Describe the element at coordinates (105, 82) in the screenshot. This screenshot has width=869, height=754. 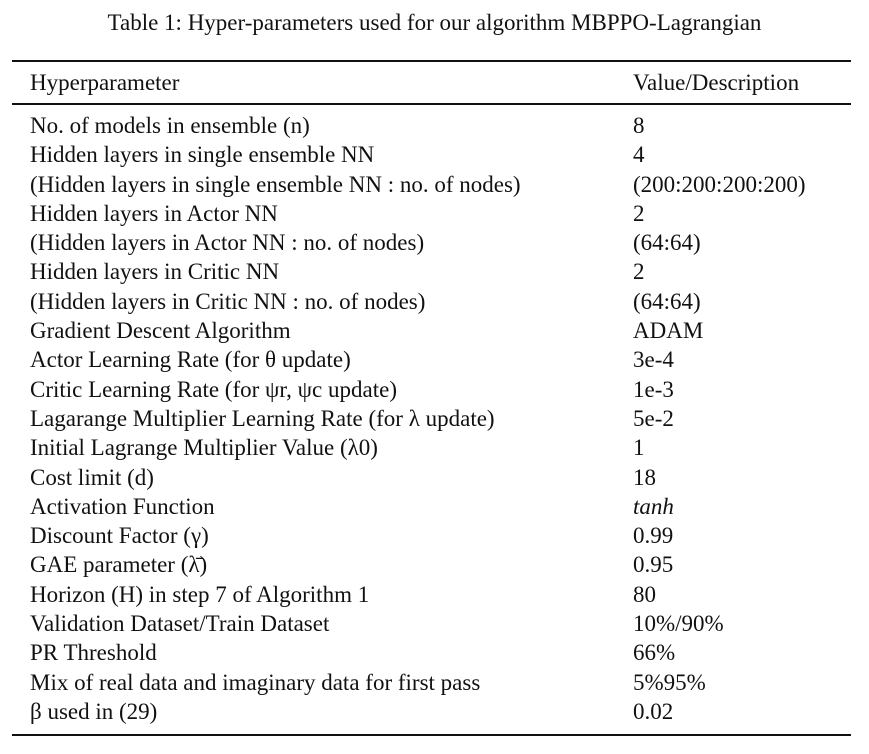
I see `header-hyperparameter: Hyperparameter` at that location.